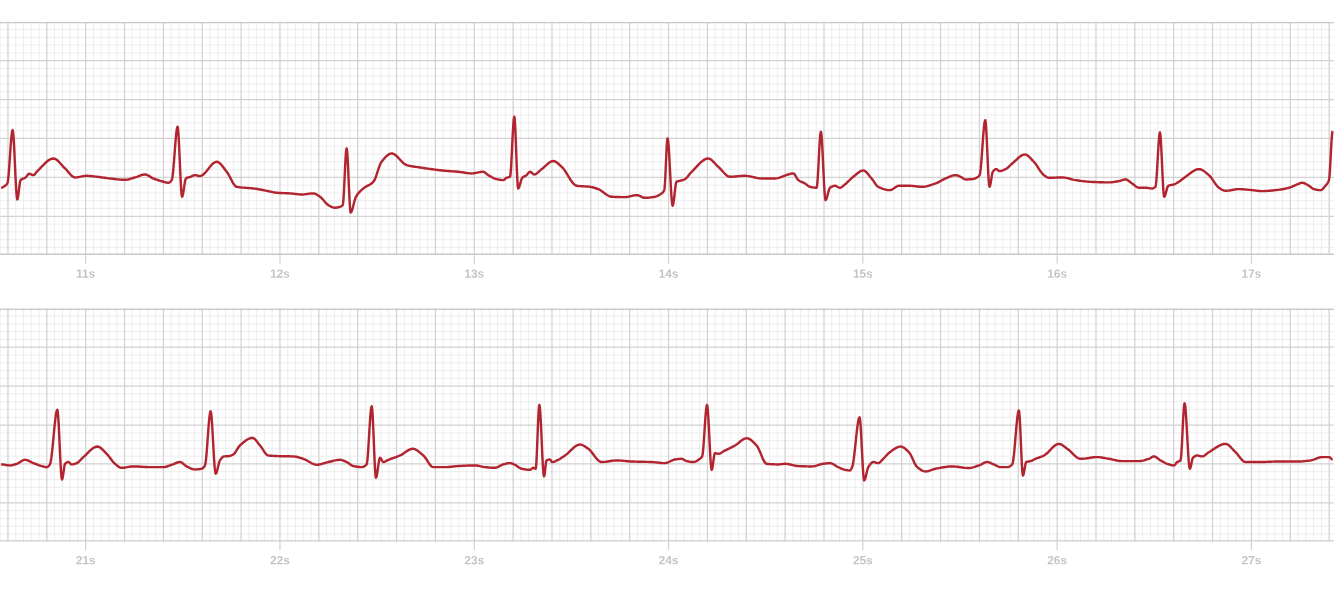 The height and width of the screenshot is (593, 1334). What do you see at coordinates (863, 273) in the screenshot?
I see `x-tick-label: 15s` at bounding box center [863, 273].